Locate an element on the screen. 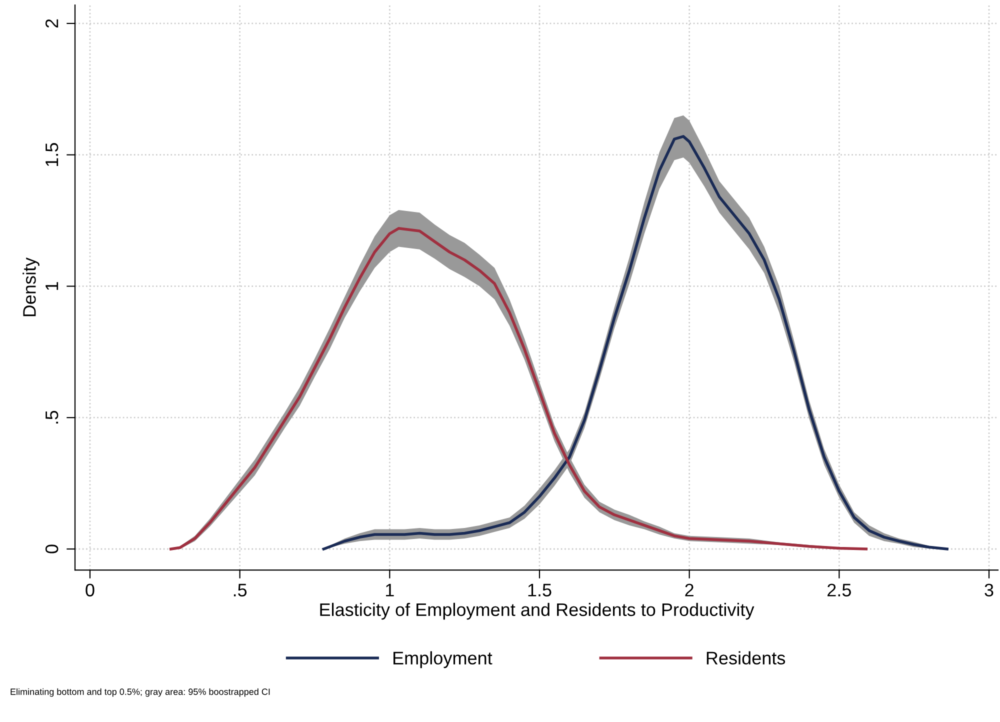 Image resolution: width=1000 pixels, height=722 pixels. y-tick-label: 2 is located at coordinates (51, 23).